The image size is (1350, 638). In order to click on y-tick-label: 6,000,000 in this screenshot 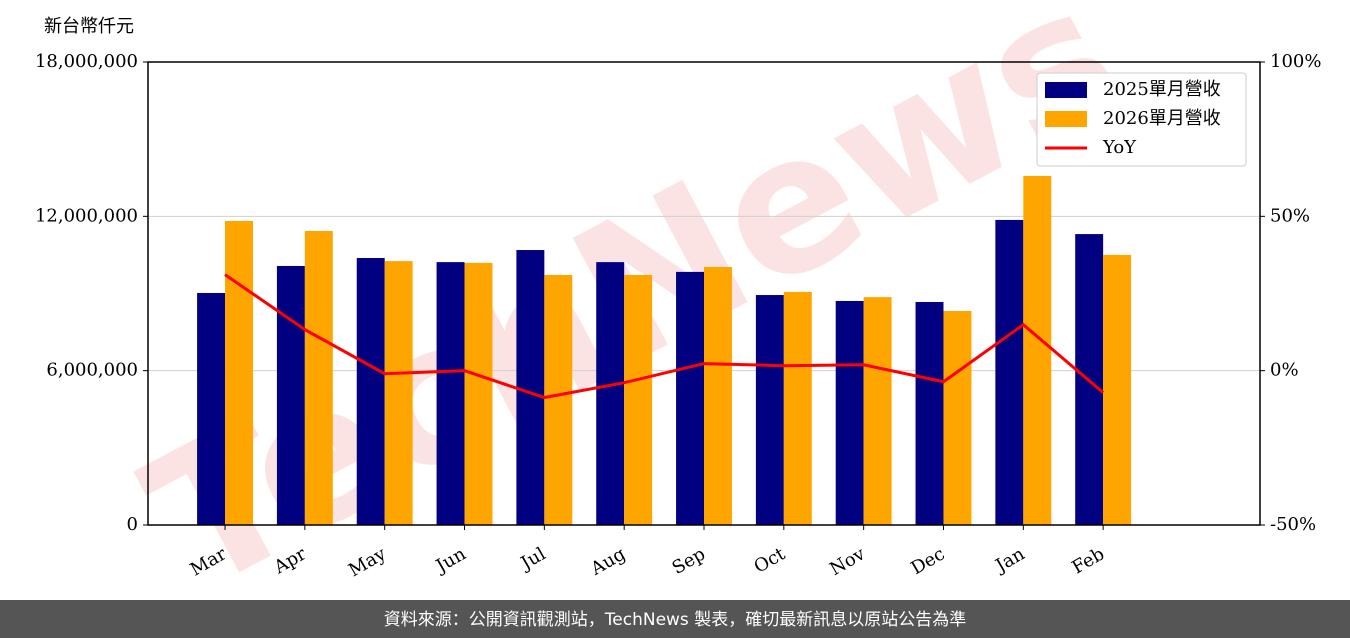, I will do `click(92, 370)`.